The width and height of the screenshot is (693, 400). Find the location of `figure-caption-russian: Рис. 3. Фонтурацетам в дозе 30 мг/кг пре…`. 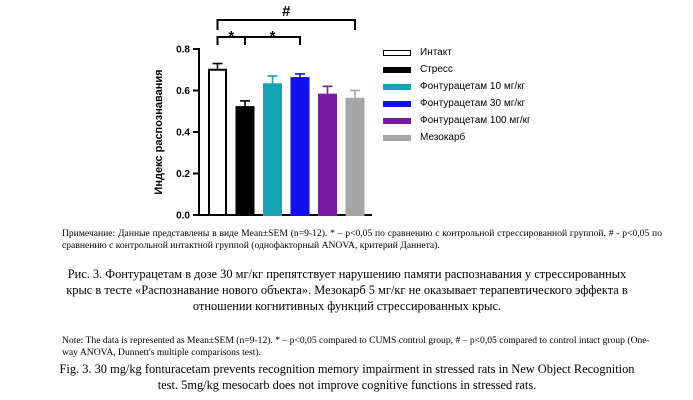

figure-caption-russian: Рис. 3. Фонтурацетам в дозе 30 мг/кг пре… is located at coordinates (347, 290).